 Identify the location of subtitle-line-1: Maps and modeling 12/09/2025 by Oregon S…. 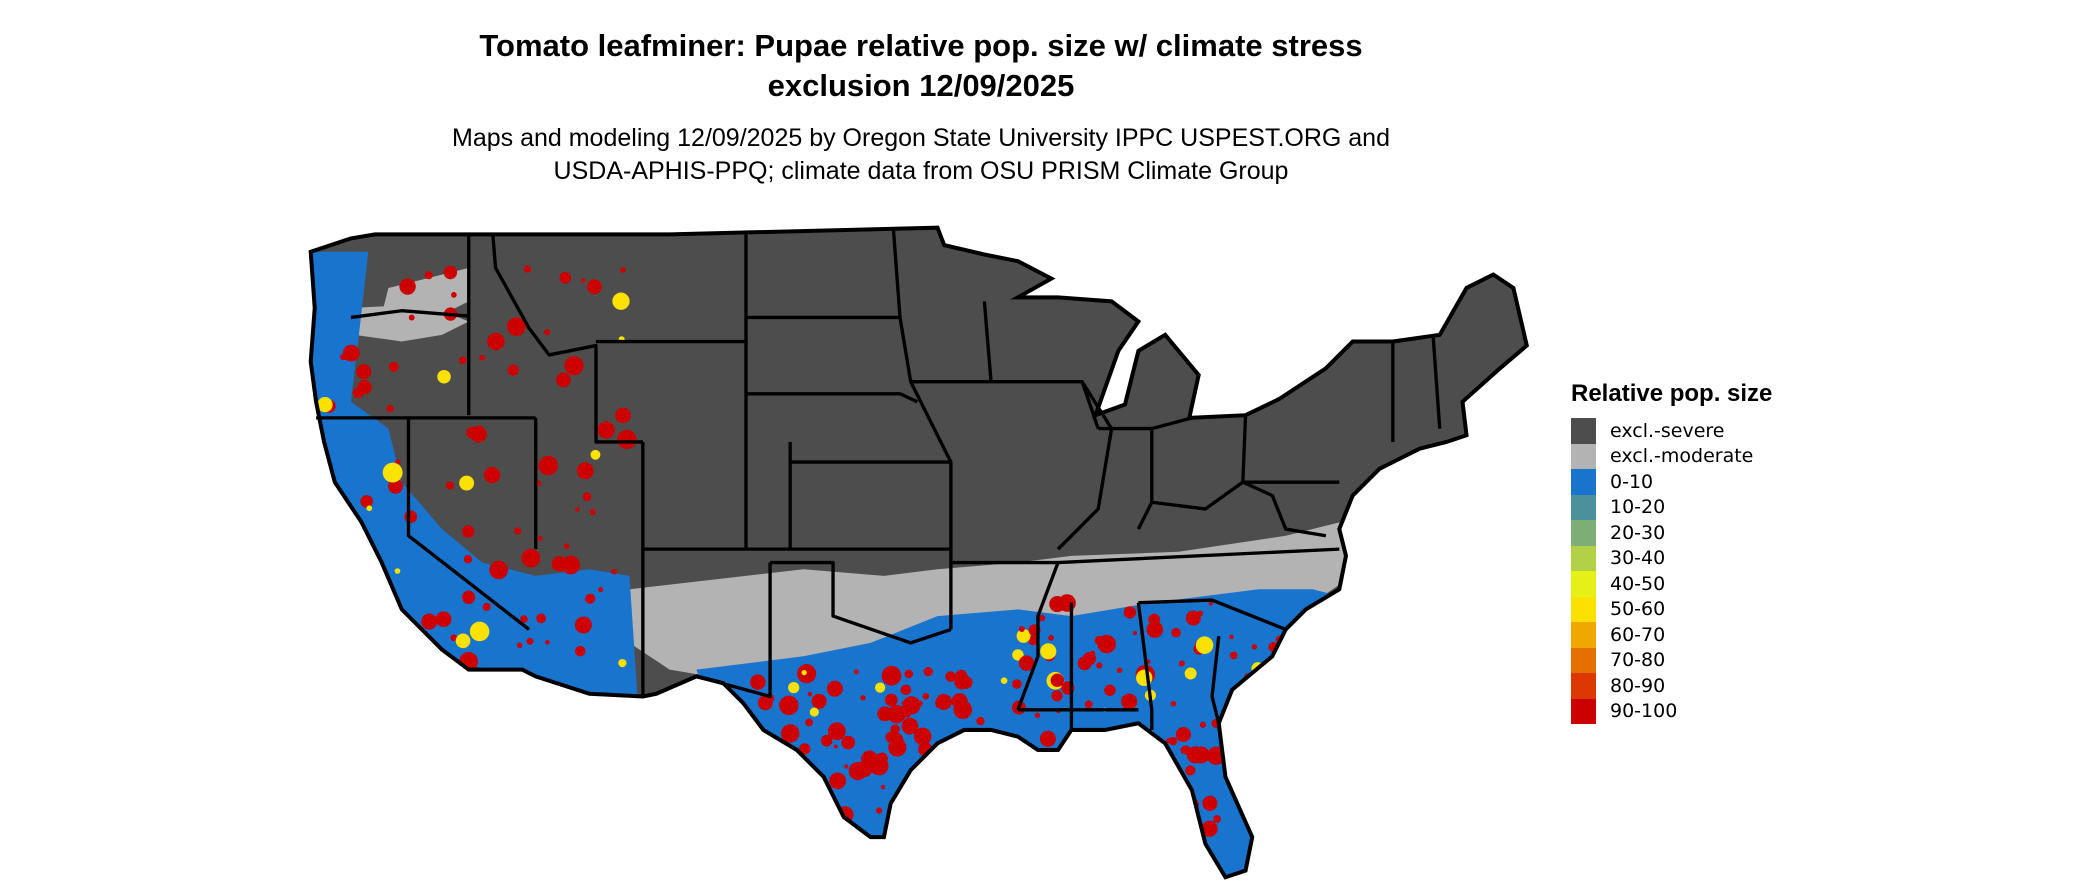
(921, 138).